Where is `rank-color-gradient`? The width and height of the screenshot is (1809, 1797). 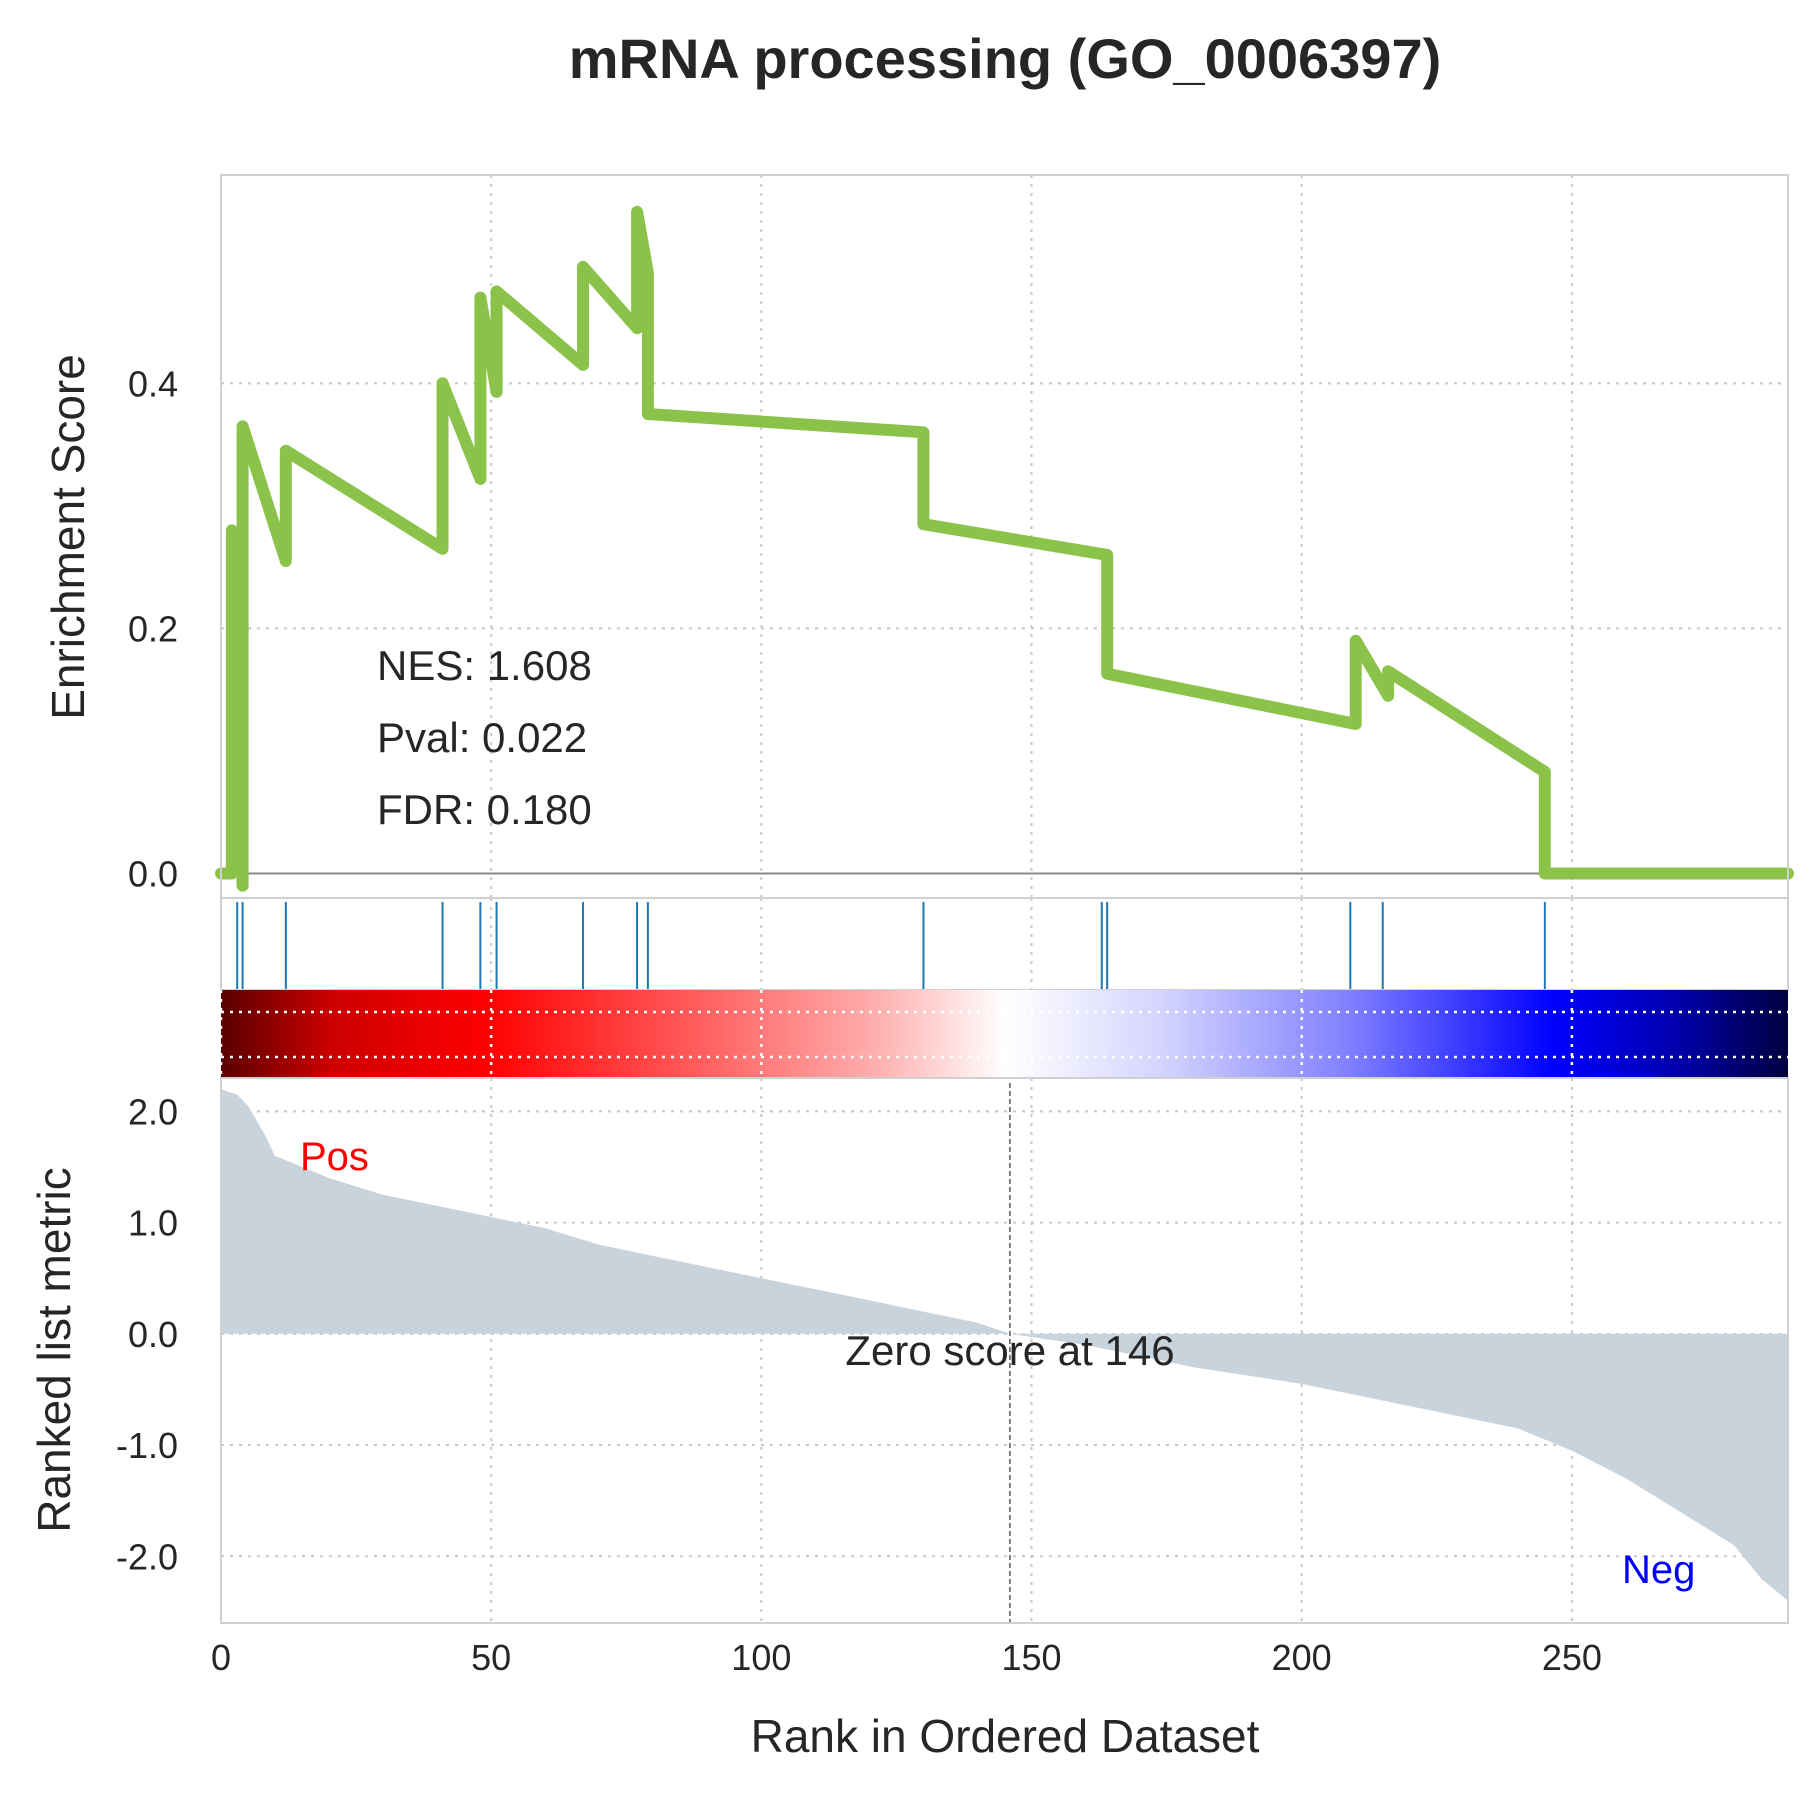
rank-color-gradient is located at coordinates (1004, 1034).